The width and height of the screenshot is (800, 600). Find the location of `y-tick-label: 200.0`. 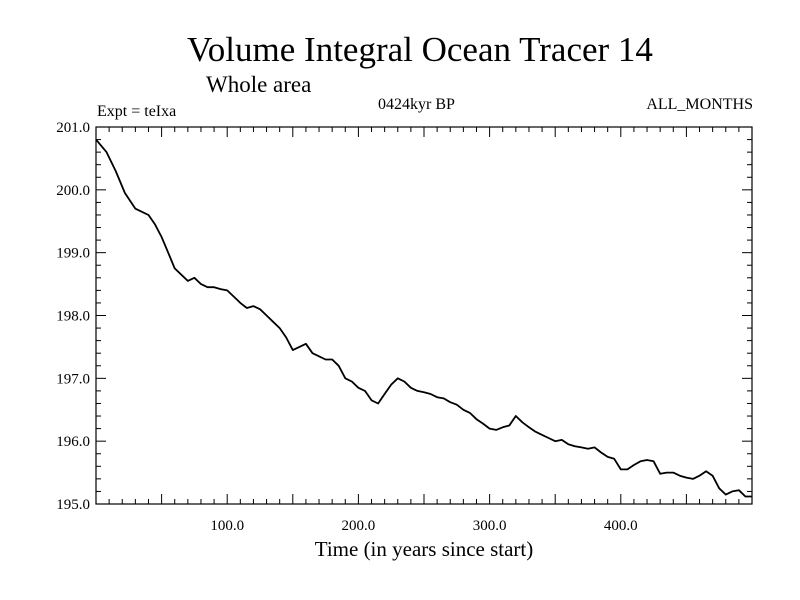

y-tick-label: 200.0 is located at coordinates (73, 191).